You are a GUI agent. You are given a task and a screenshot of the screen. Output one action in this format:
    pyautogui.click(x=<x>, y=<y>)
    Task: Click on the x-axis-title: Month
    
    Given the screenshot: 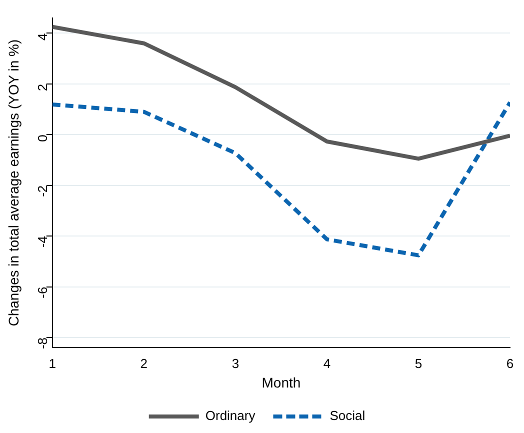 What is the action you would take?
    pyautogui.click(x=281, y=382)
    